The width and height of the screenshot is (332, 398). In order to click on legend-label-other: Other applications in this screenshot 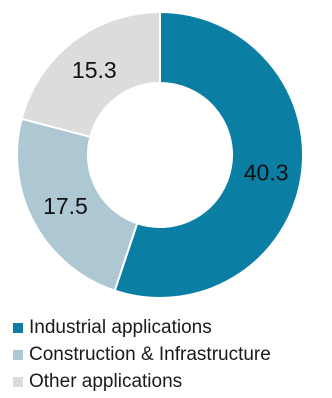, I will do `click(106, 381)`.